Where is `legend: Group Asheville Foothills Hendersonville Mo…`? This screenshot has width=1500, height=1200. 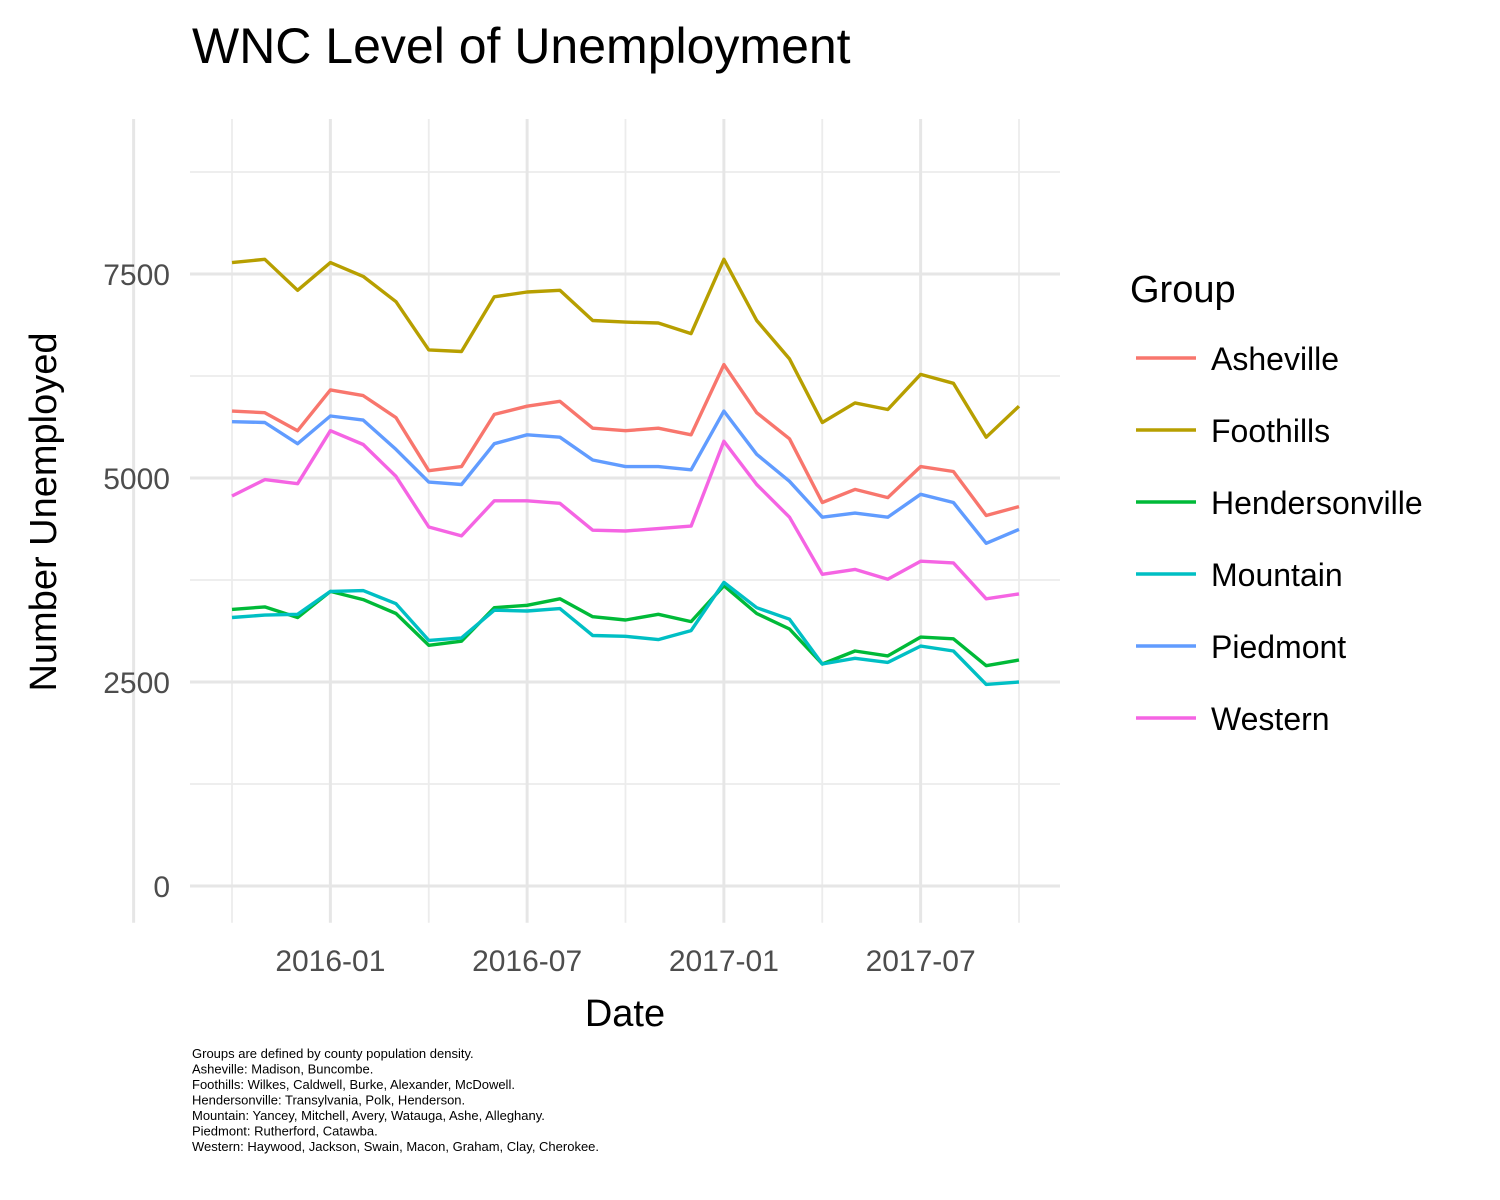
legend: Group Asheville Foothills Hendersonville Mo… is located at coordinates (1276, 503).